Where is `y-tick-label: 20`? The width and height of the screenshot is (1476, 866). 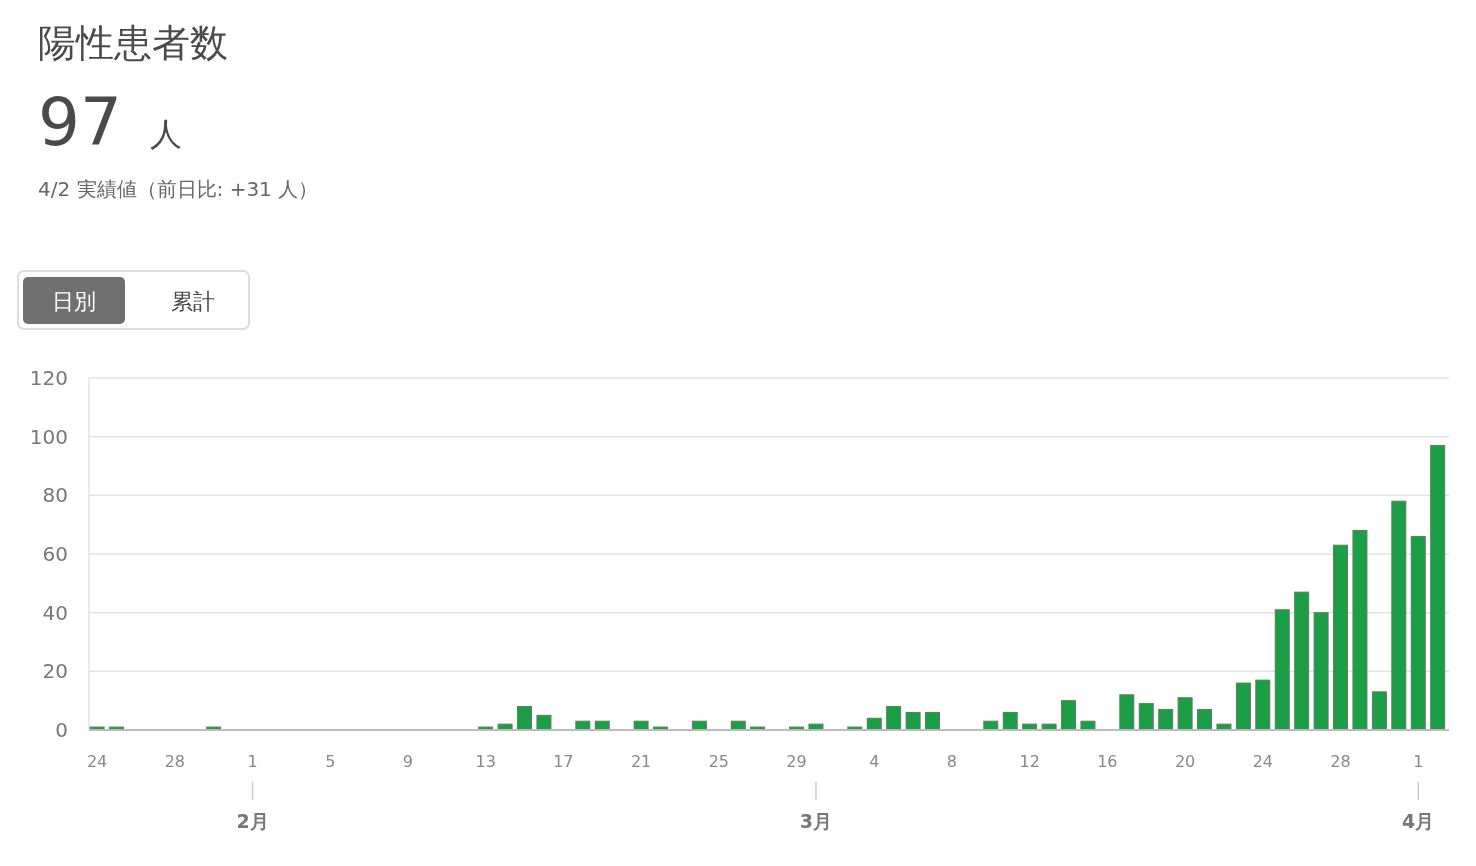 y-tick-label: 20 is located at coordinates (55, 671).